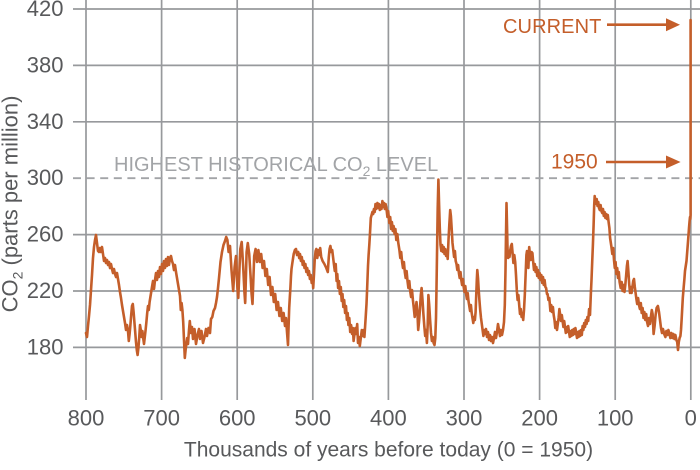 This screenshot has width=700, height=470. Describe the element at coordinates (45, 290) in the screenshot. I see `svg-text: 220` at that location.